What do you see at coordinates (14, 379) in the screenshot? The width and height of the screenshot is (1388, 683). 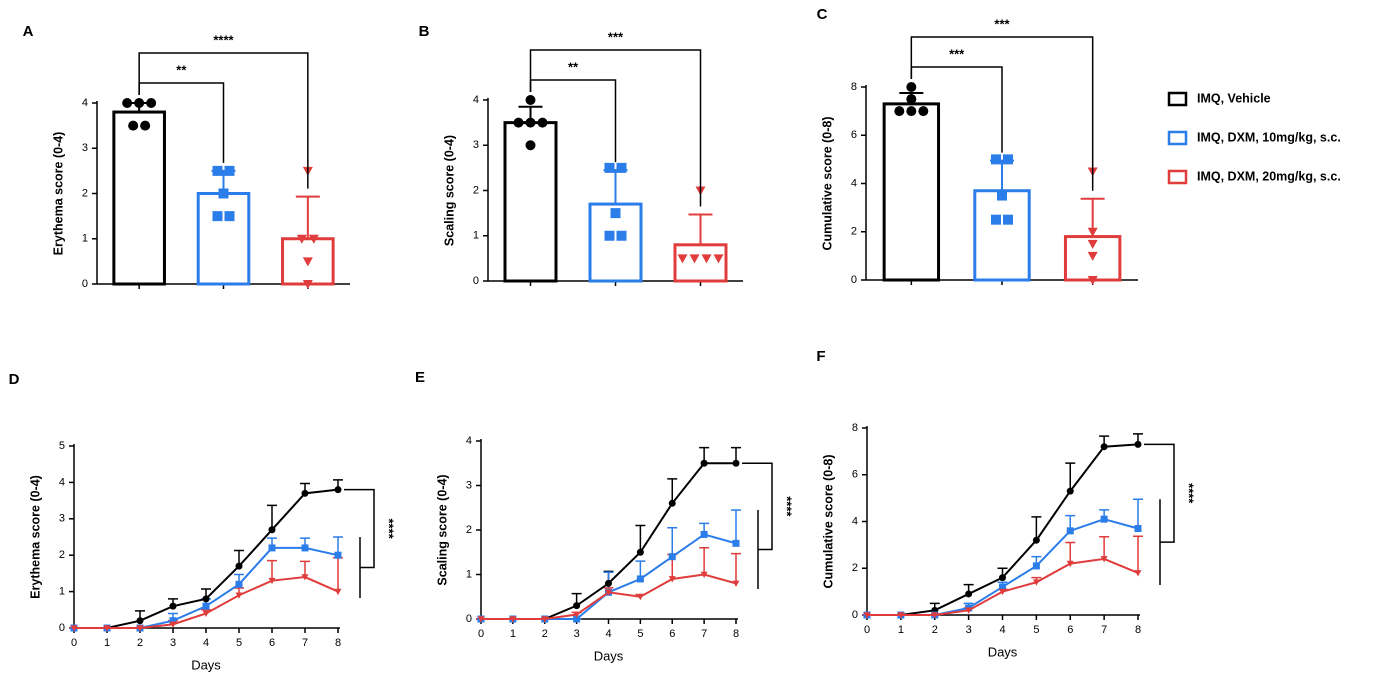 I see `panel-label: D` at bounding box center [14, 379].